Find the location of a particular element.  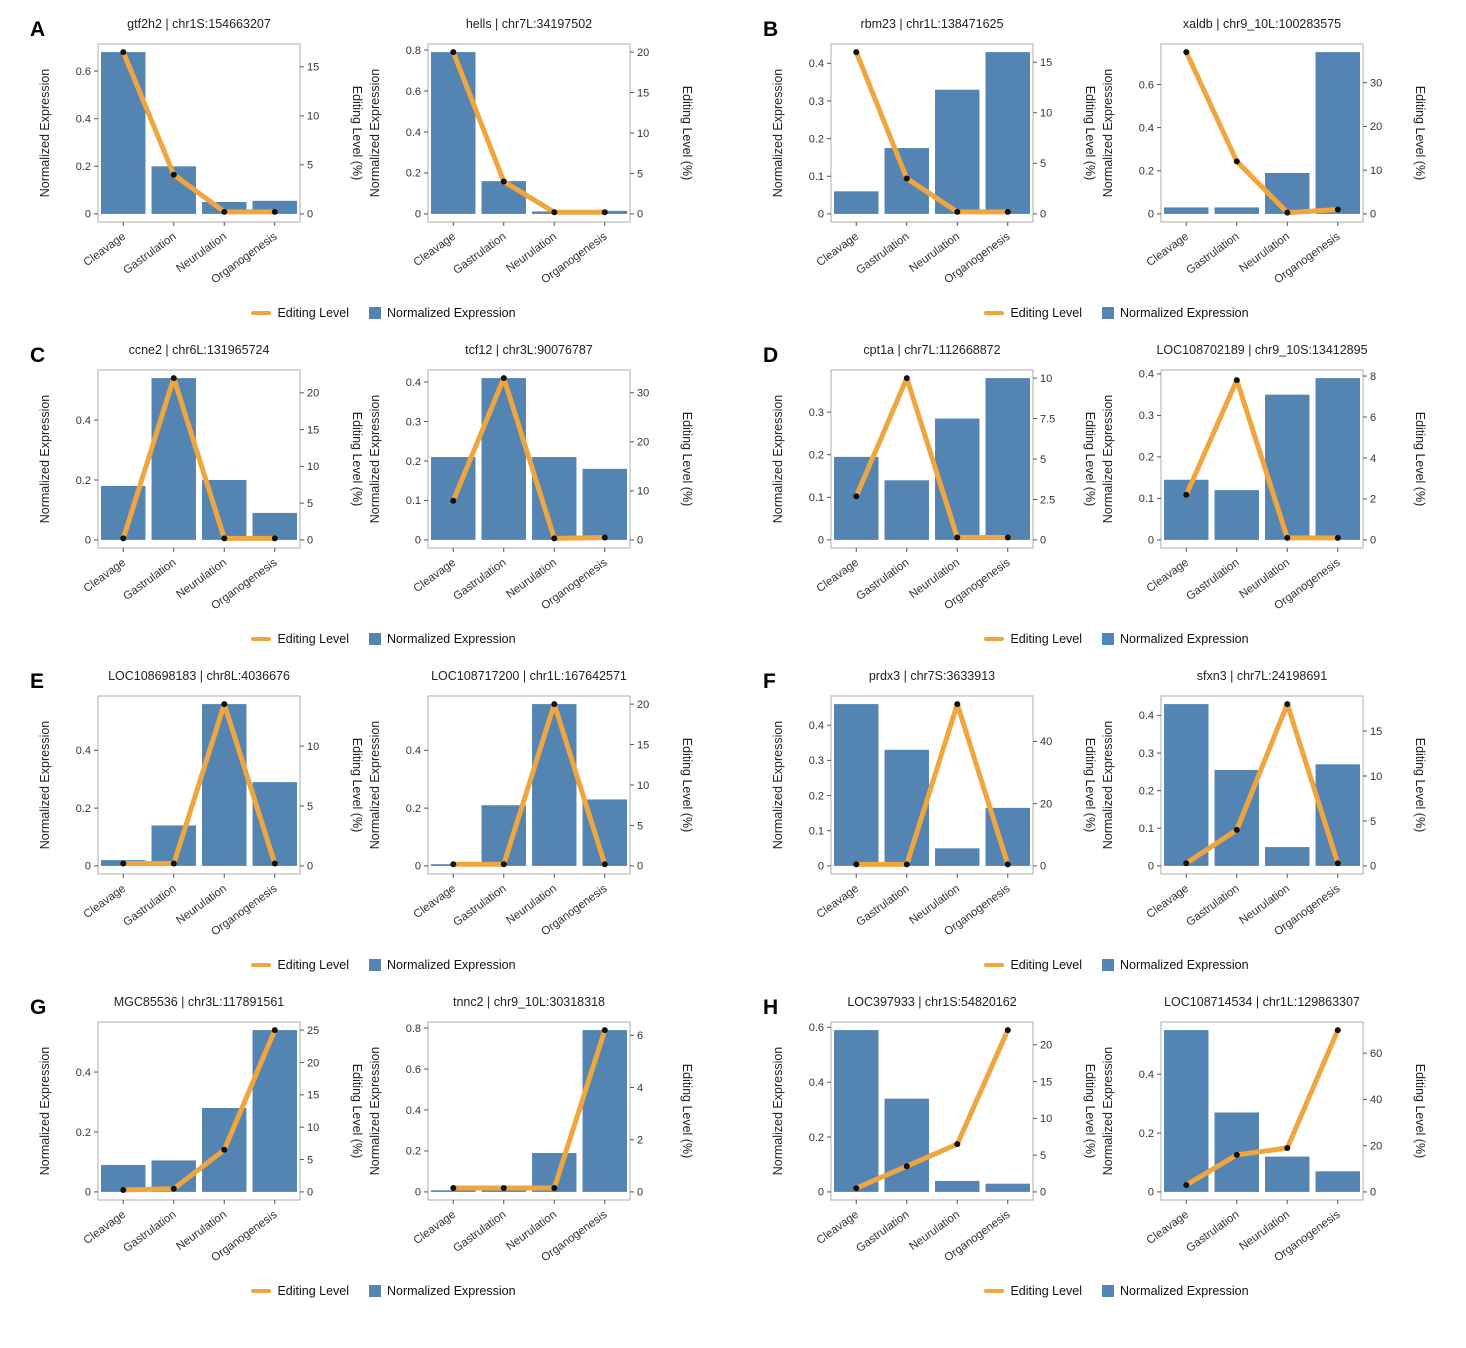

left-tick-label: 0.8 is located at coordinates (413, 1029).